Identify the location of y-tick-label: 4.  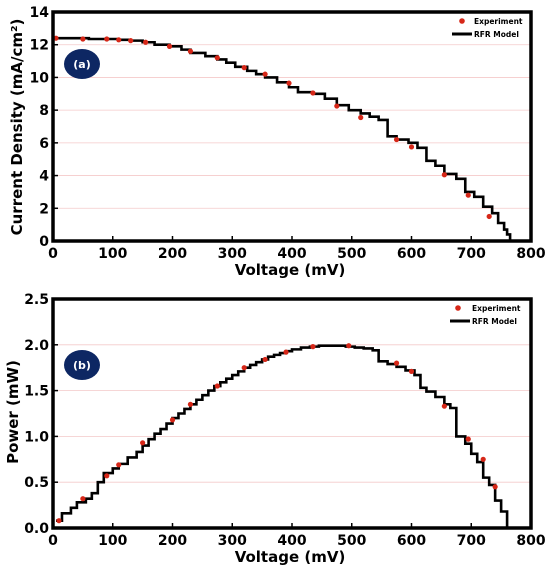
(44, 177).